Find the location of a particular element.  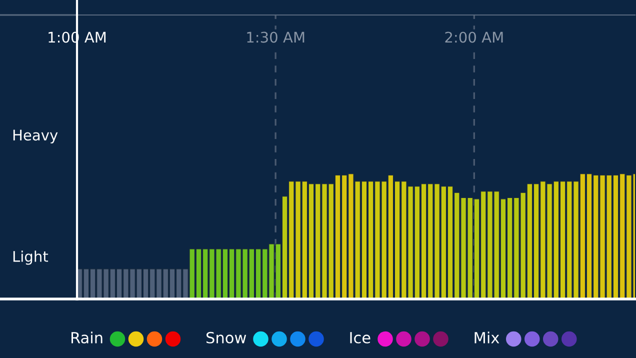

text: Mix is located at coordinates (487, 338).